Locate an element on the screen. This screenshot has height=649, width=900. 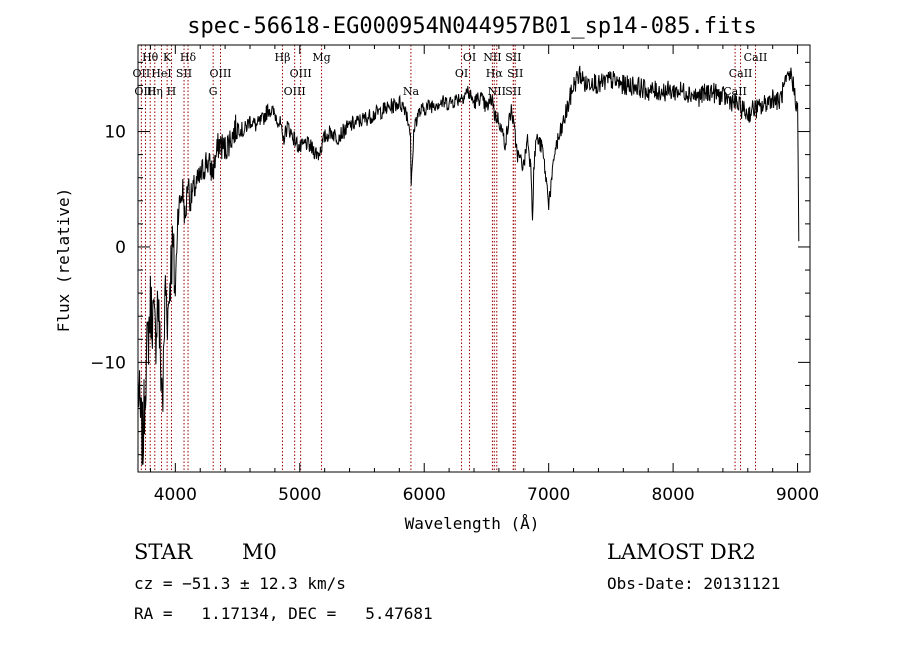
line-label-23: SII is located at coordinates (513, 91).